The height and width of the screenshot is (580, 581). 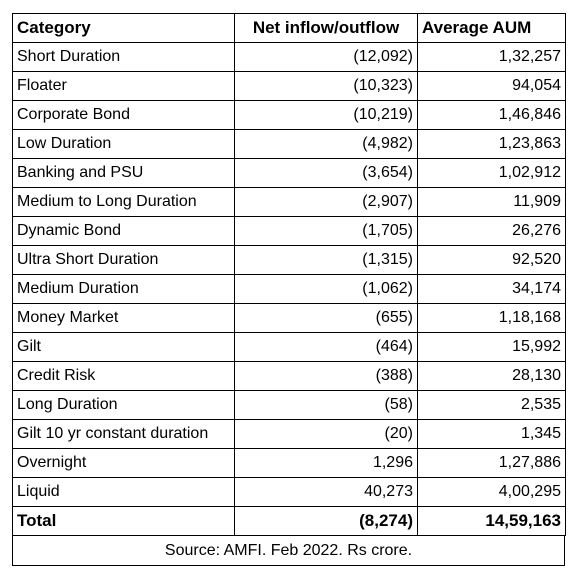 I want to click on table-row: Corporate Bond (10,219) 1,46,846, so click(x=289, y=115).